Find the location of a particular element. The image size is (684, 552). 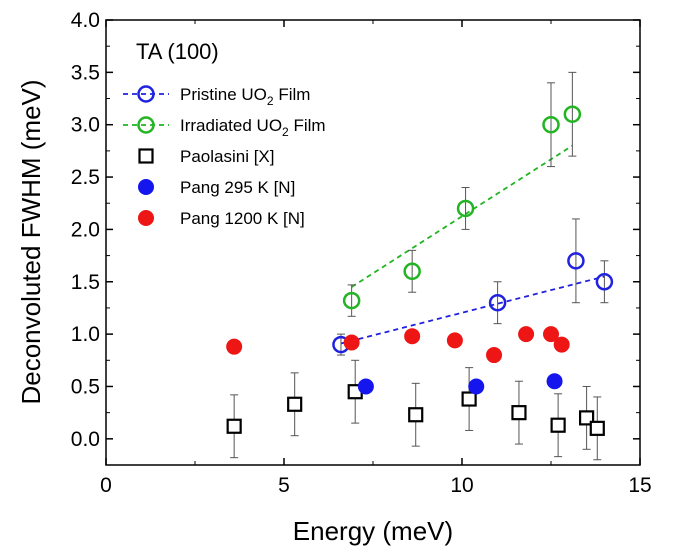

y-tick-label: 1.0 is located at coordinates (85, 334).